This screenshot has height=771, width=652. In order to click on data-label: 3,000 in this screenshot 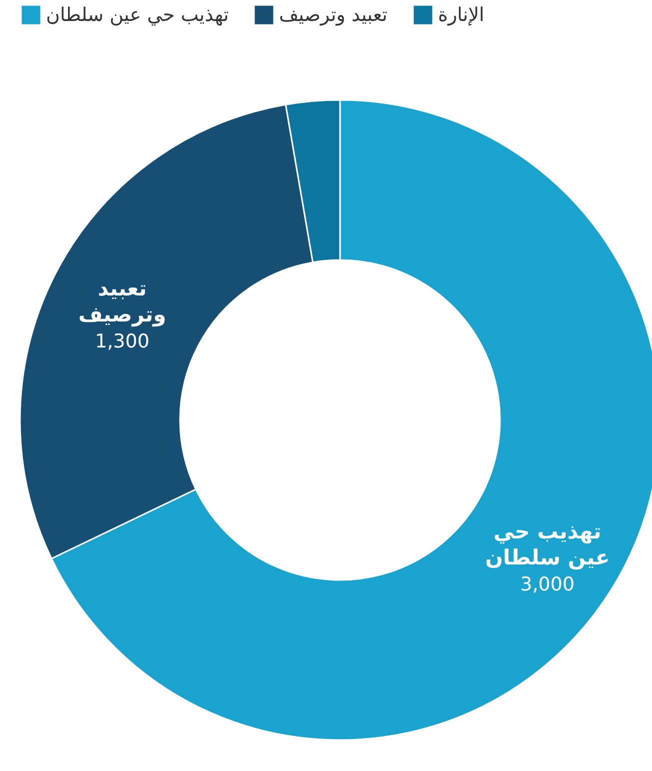, I will do `click(547, 584)`.